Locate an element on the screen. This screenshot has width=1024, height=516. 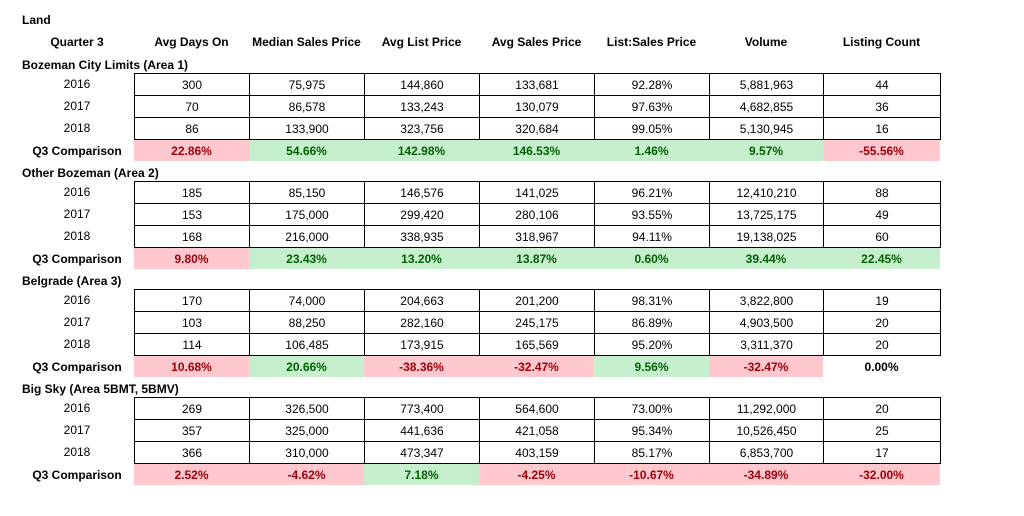
column-header: Avg Sales Price is located at coordinates (536, 42).